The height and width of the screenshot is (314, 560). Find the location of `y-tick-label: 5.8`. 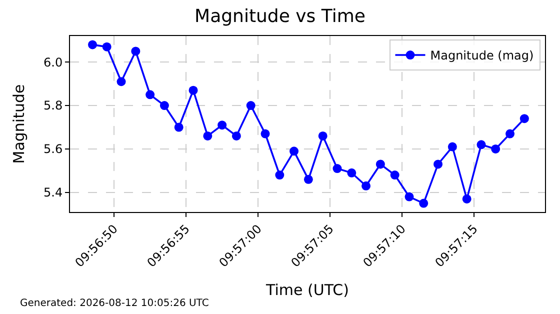

y-tick-label: 5.8 is located at coordinates (53, 105).